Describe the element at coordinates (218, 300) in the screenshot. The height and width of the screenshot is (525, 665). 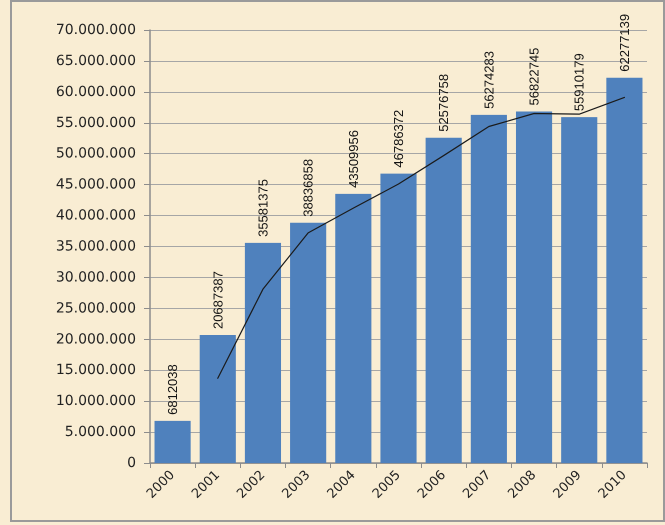
I see `data-label: 20687387` at that location.